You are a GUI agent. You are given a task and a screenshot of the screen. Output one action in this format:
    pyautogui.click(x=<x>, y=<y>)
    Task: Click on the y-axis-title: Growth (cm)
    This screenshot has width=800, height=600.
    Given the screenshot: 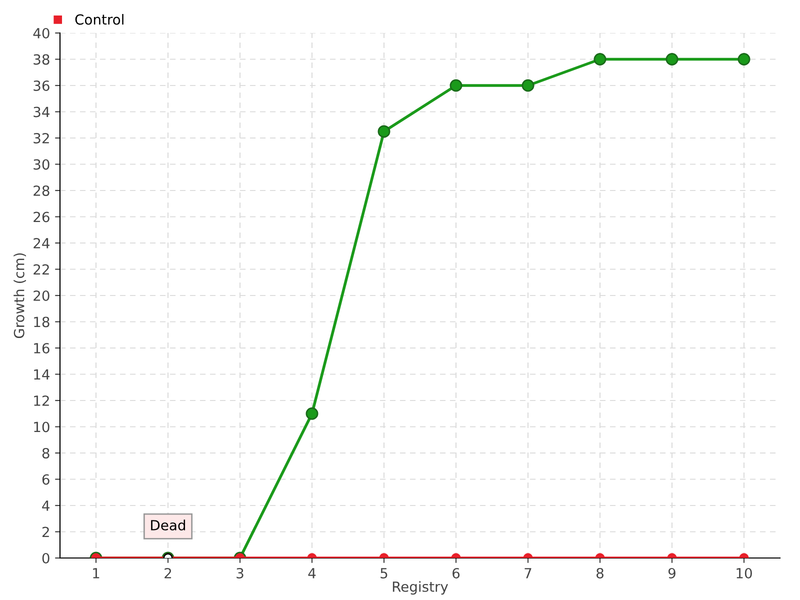 What is the action you would take?
    pyautogui.click(x=20, y=295)
    